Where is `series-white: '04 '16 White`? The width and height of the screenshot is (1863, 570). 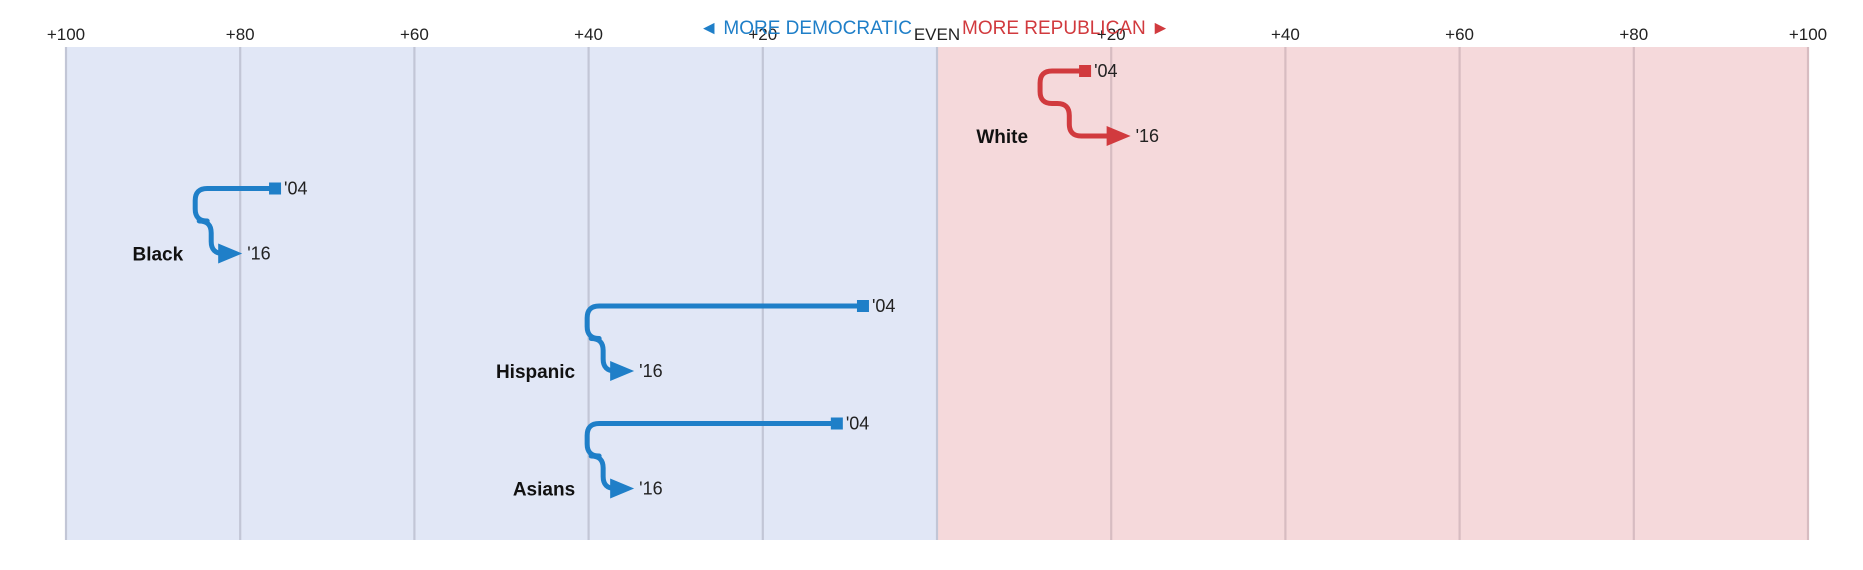 series-white: '04 '16 White is located at coordinates (1067, 104).